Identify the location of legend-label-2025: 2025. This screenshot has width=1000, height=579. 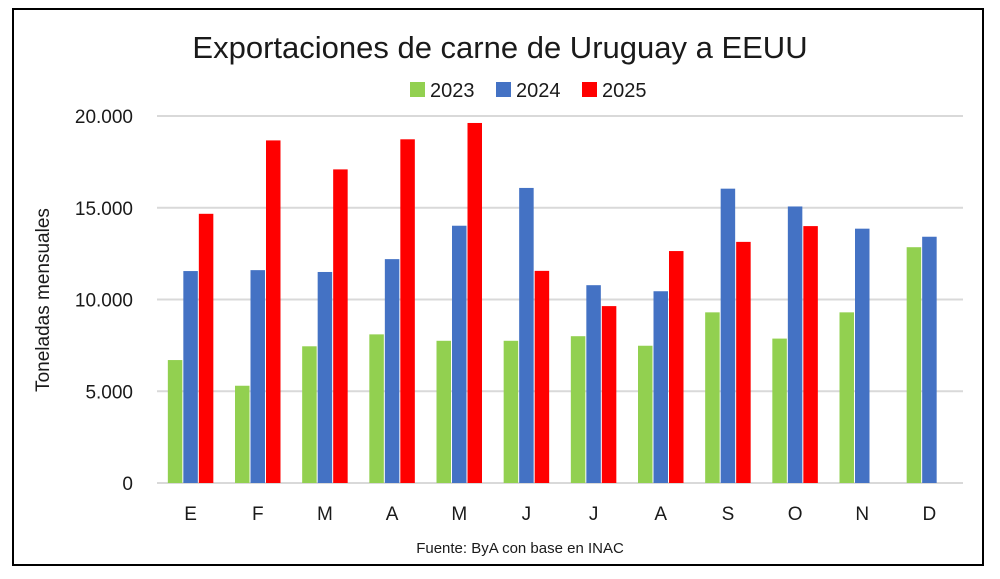
(624, 91).